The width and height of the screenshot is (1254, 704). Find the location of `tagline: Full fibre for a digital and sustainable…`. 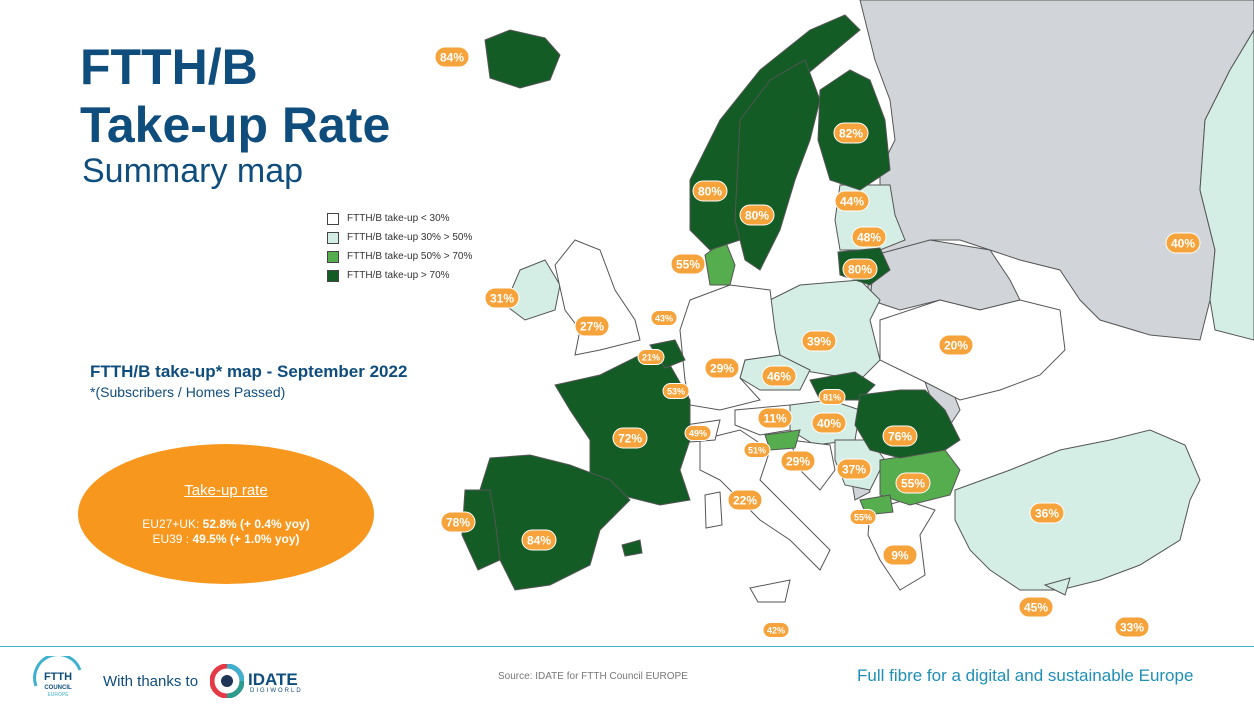

tagline: Full fibre for a digital and sustainable… is located at coordinates (1025, 675).